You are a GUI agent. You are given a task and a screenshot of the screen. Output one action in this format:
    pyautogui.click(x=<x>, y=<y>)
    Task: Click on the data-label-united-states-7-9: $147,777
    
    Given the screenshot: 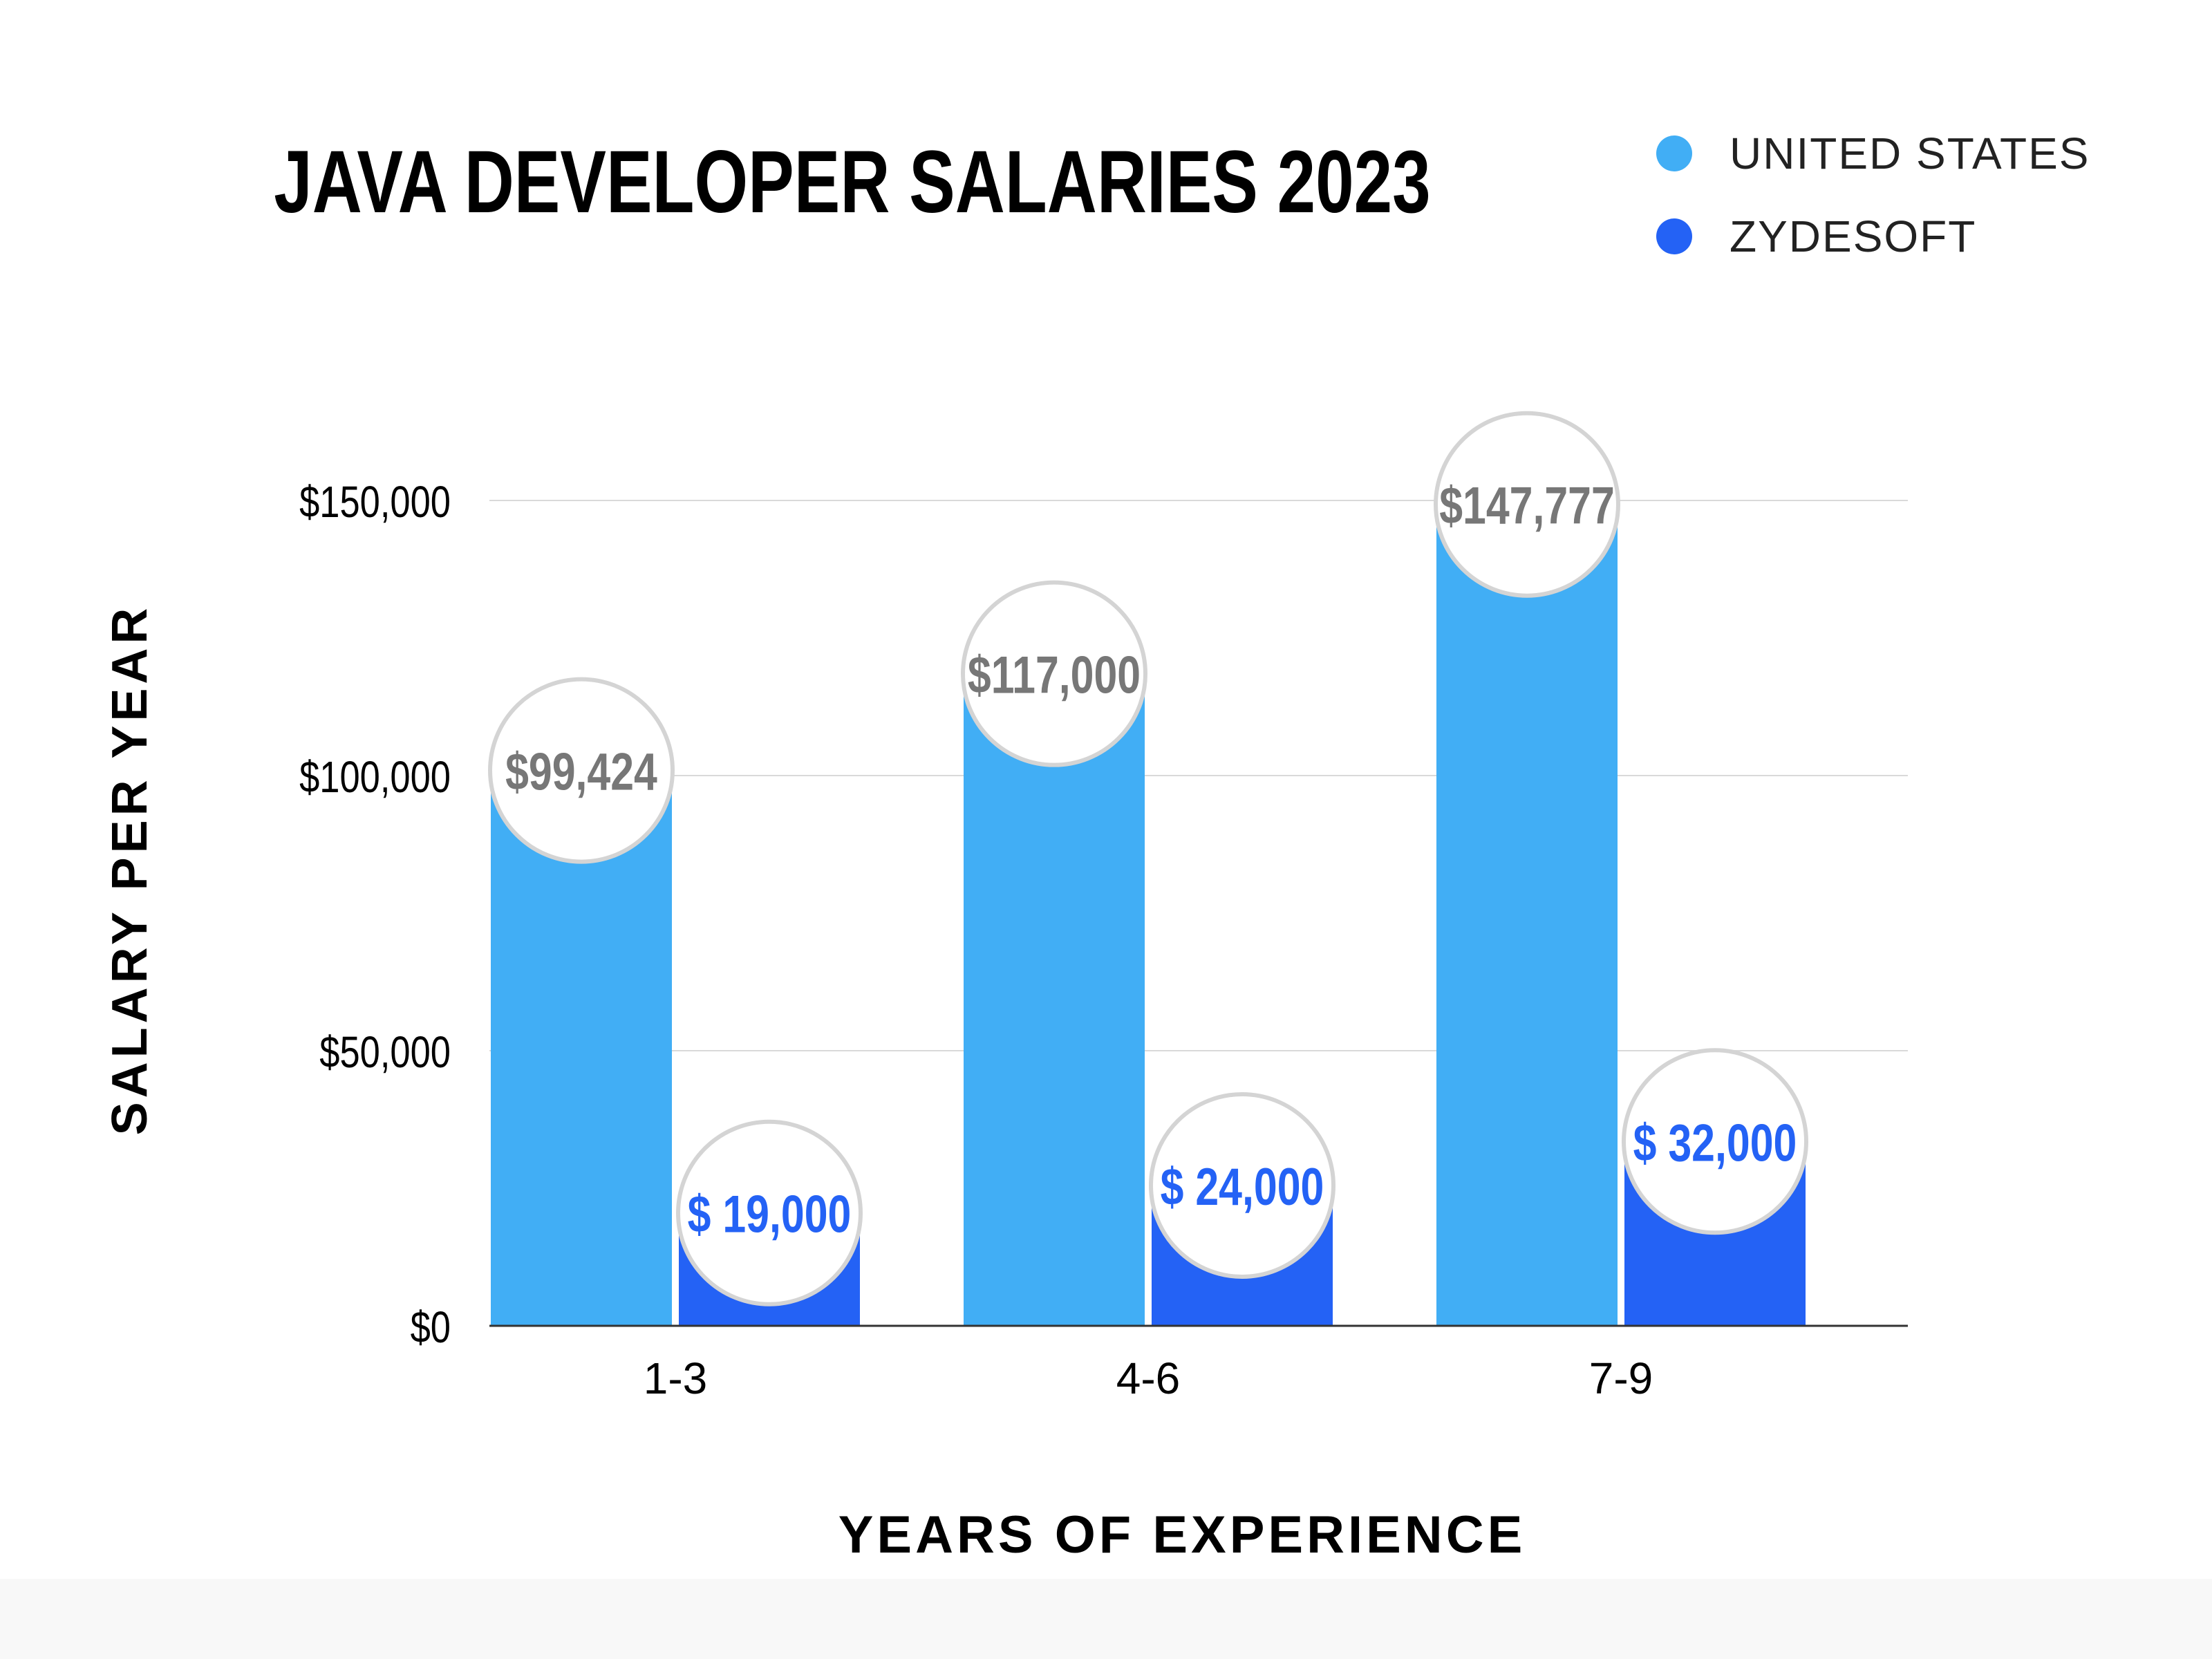 What is the action you would take?
    pyautogui.click(x=1527, y=506)
    